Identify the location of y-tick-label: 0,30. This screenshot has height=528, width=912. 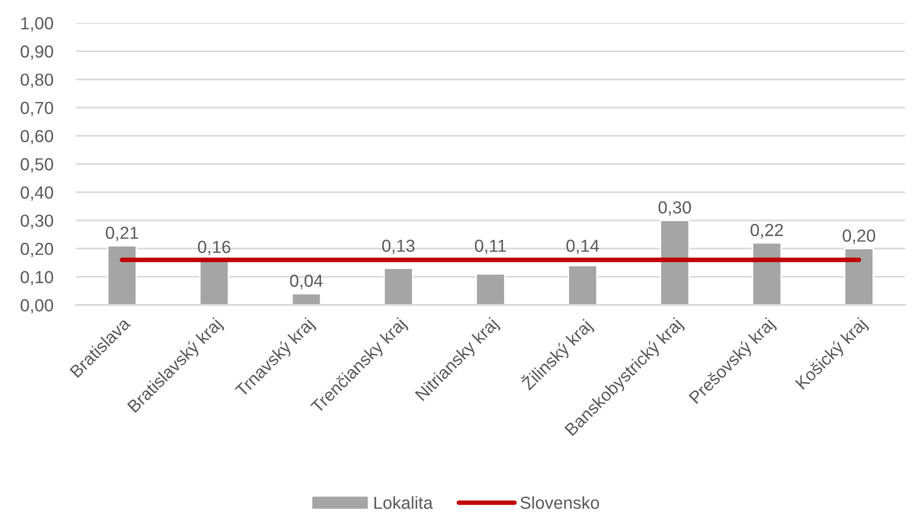
(37, 221).